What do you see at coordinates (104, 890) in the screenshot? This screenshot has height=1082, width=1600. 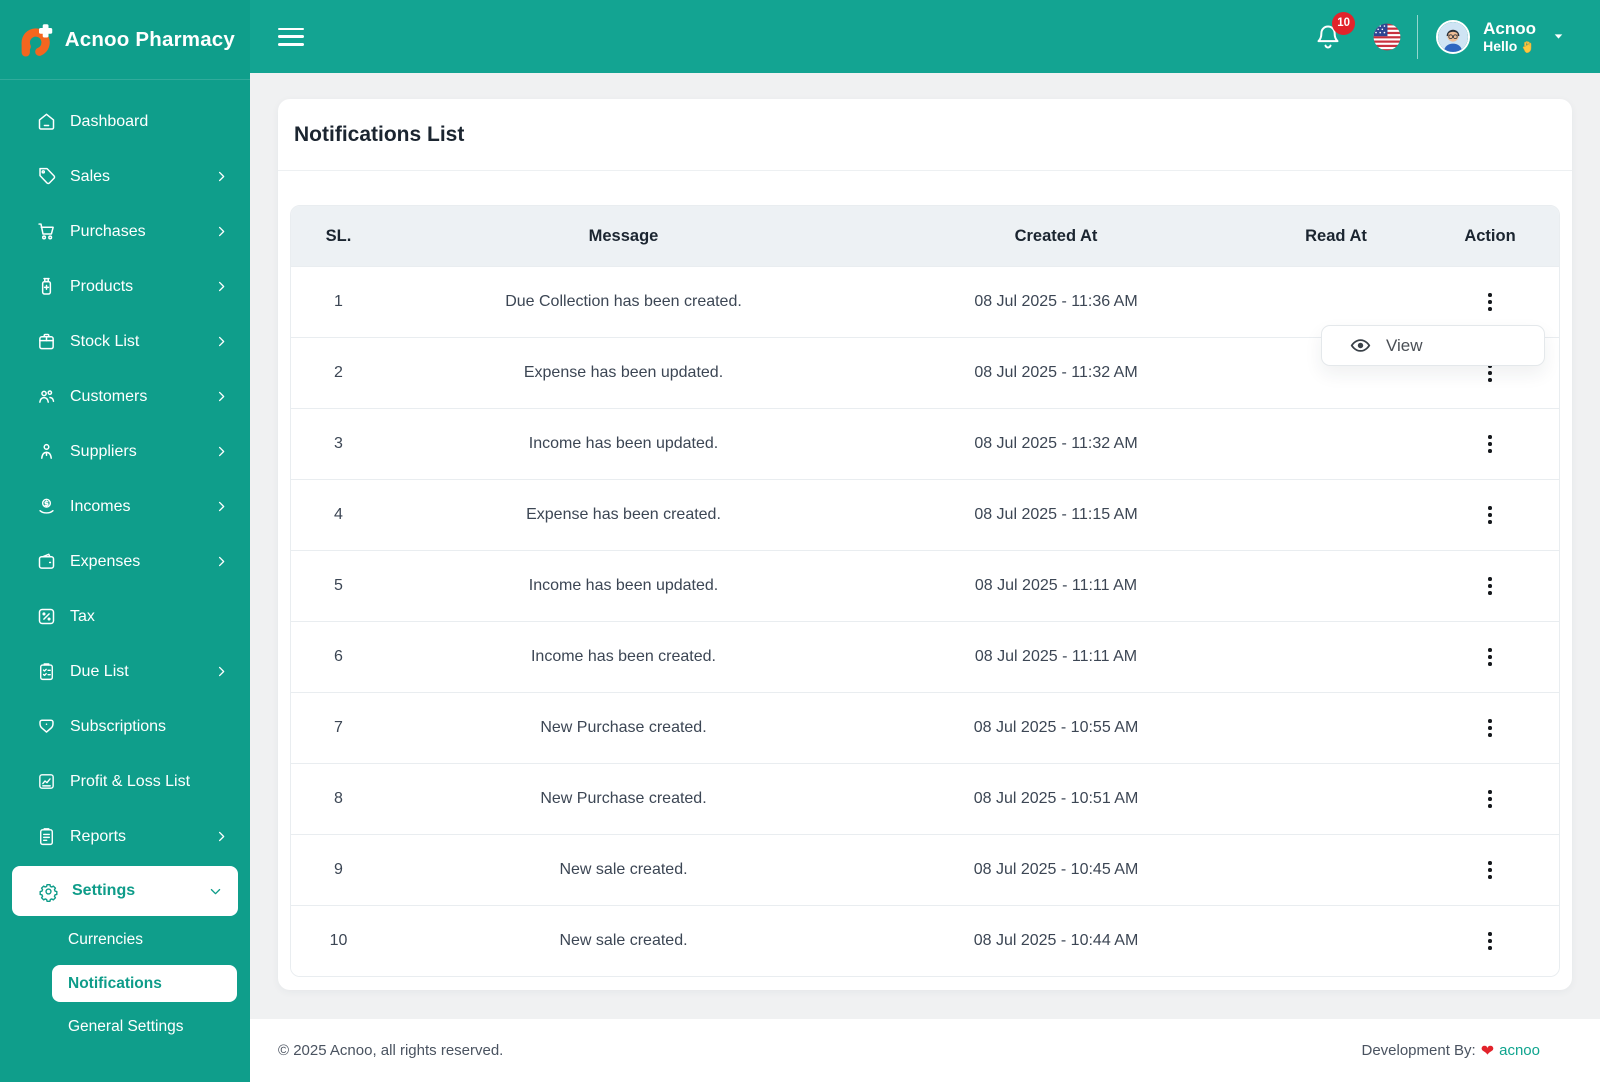 I see `sidebar-item-label: Settings` at bounding box center [104, 890].